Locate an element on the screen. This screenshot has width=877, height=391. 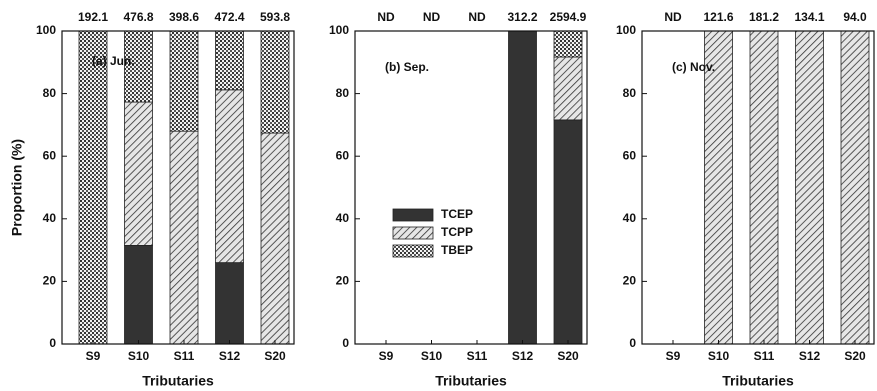
panel-title: (b) Sep. is located at coordinates (407, 67).